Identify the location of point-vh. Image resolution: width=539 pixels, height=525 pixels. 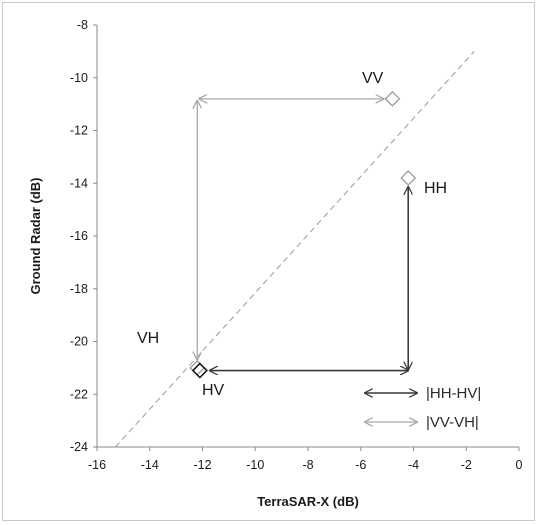
(197, 367).